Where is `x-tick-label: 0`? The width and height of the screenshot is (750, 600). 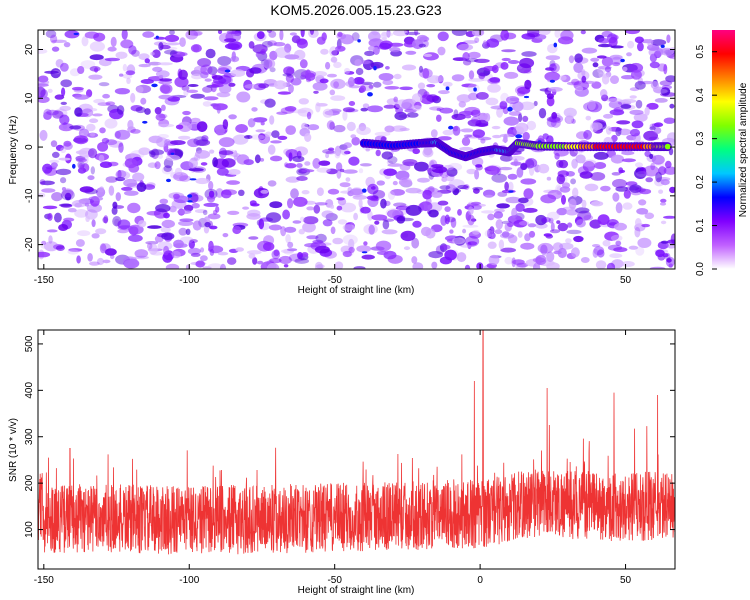
x-tick-label: 0 is located at coordinates (480, 280).